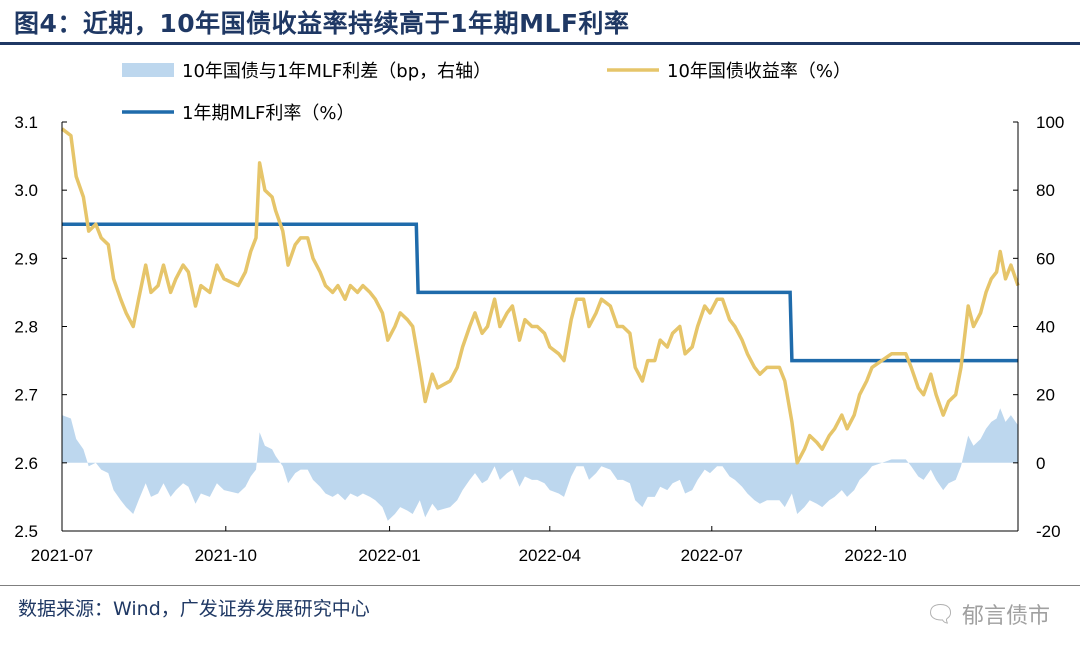 The width and height of the screenshot is (1080, 660). Describe the element at coordinates (759, 71) in the screenshot. I see `legend-label-yield: 10年国债收益率（%）` at that location.